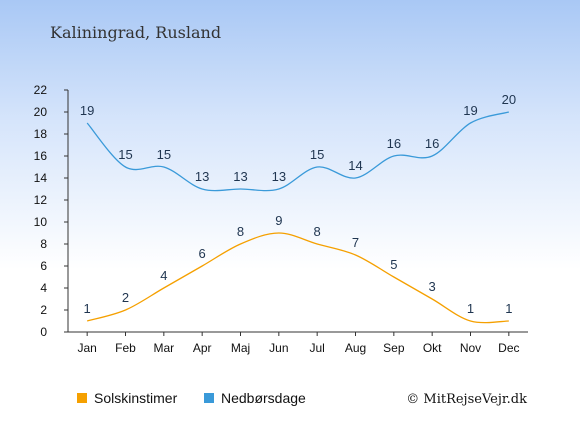  I want to click on x-tick-label: Apr, so click(202, 348).